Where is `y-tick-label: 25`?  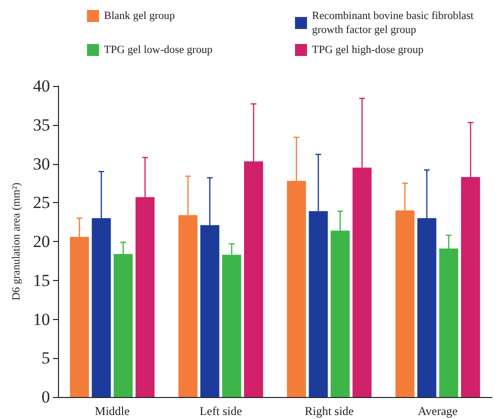 y-tick-label: 25 is located at coordinates (41, 202).